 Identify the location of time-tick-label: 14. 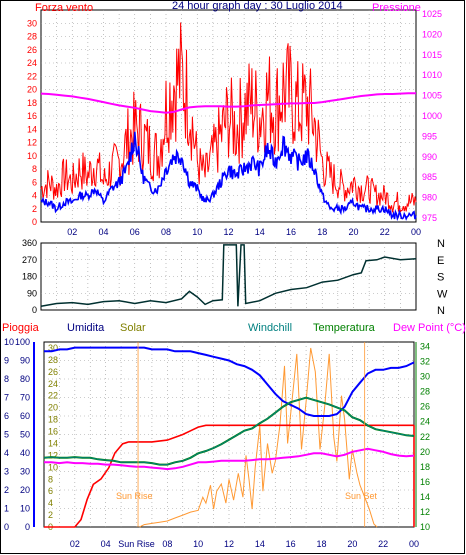
(260, 544).